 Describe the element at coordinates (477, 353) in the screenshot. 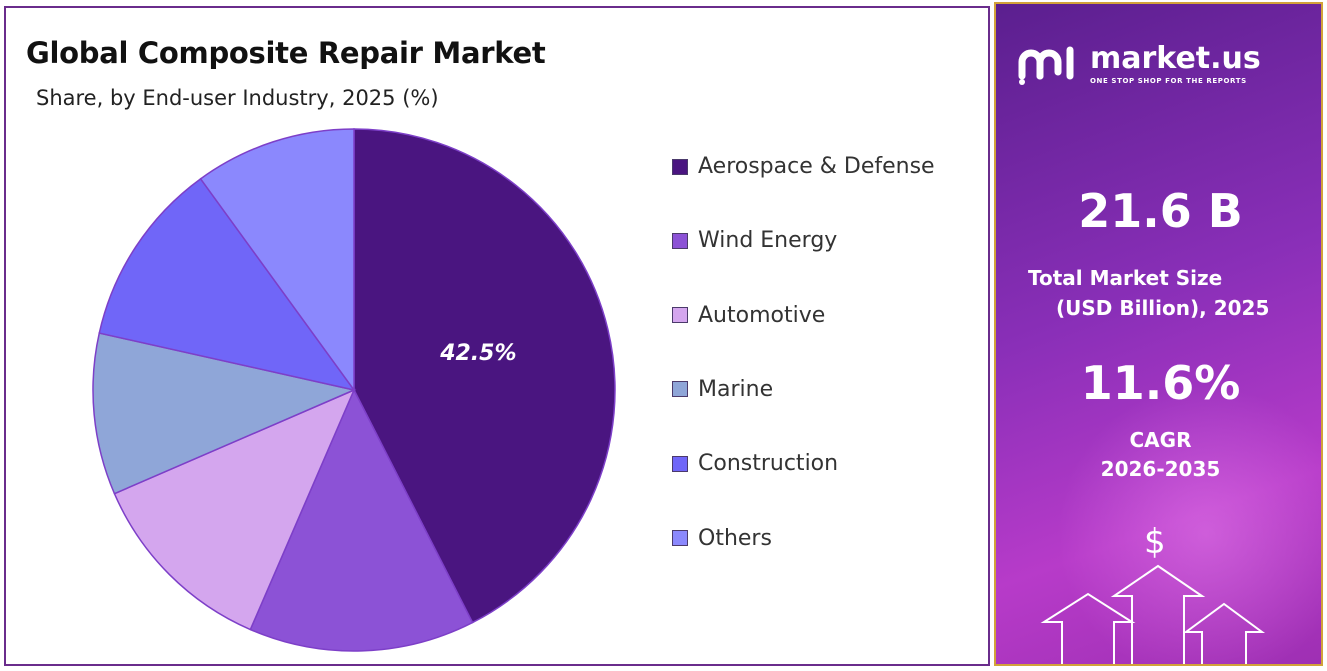

I see `slice-data-label: 42.5%` at that location.